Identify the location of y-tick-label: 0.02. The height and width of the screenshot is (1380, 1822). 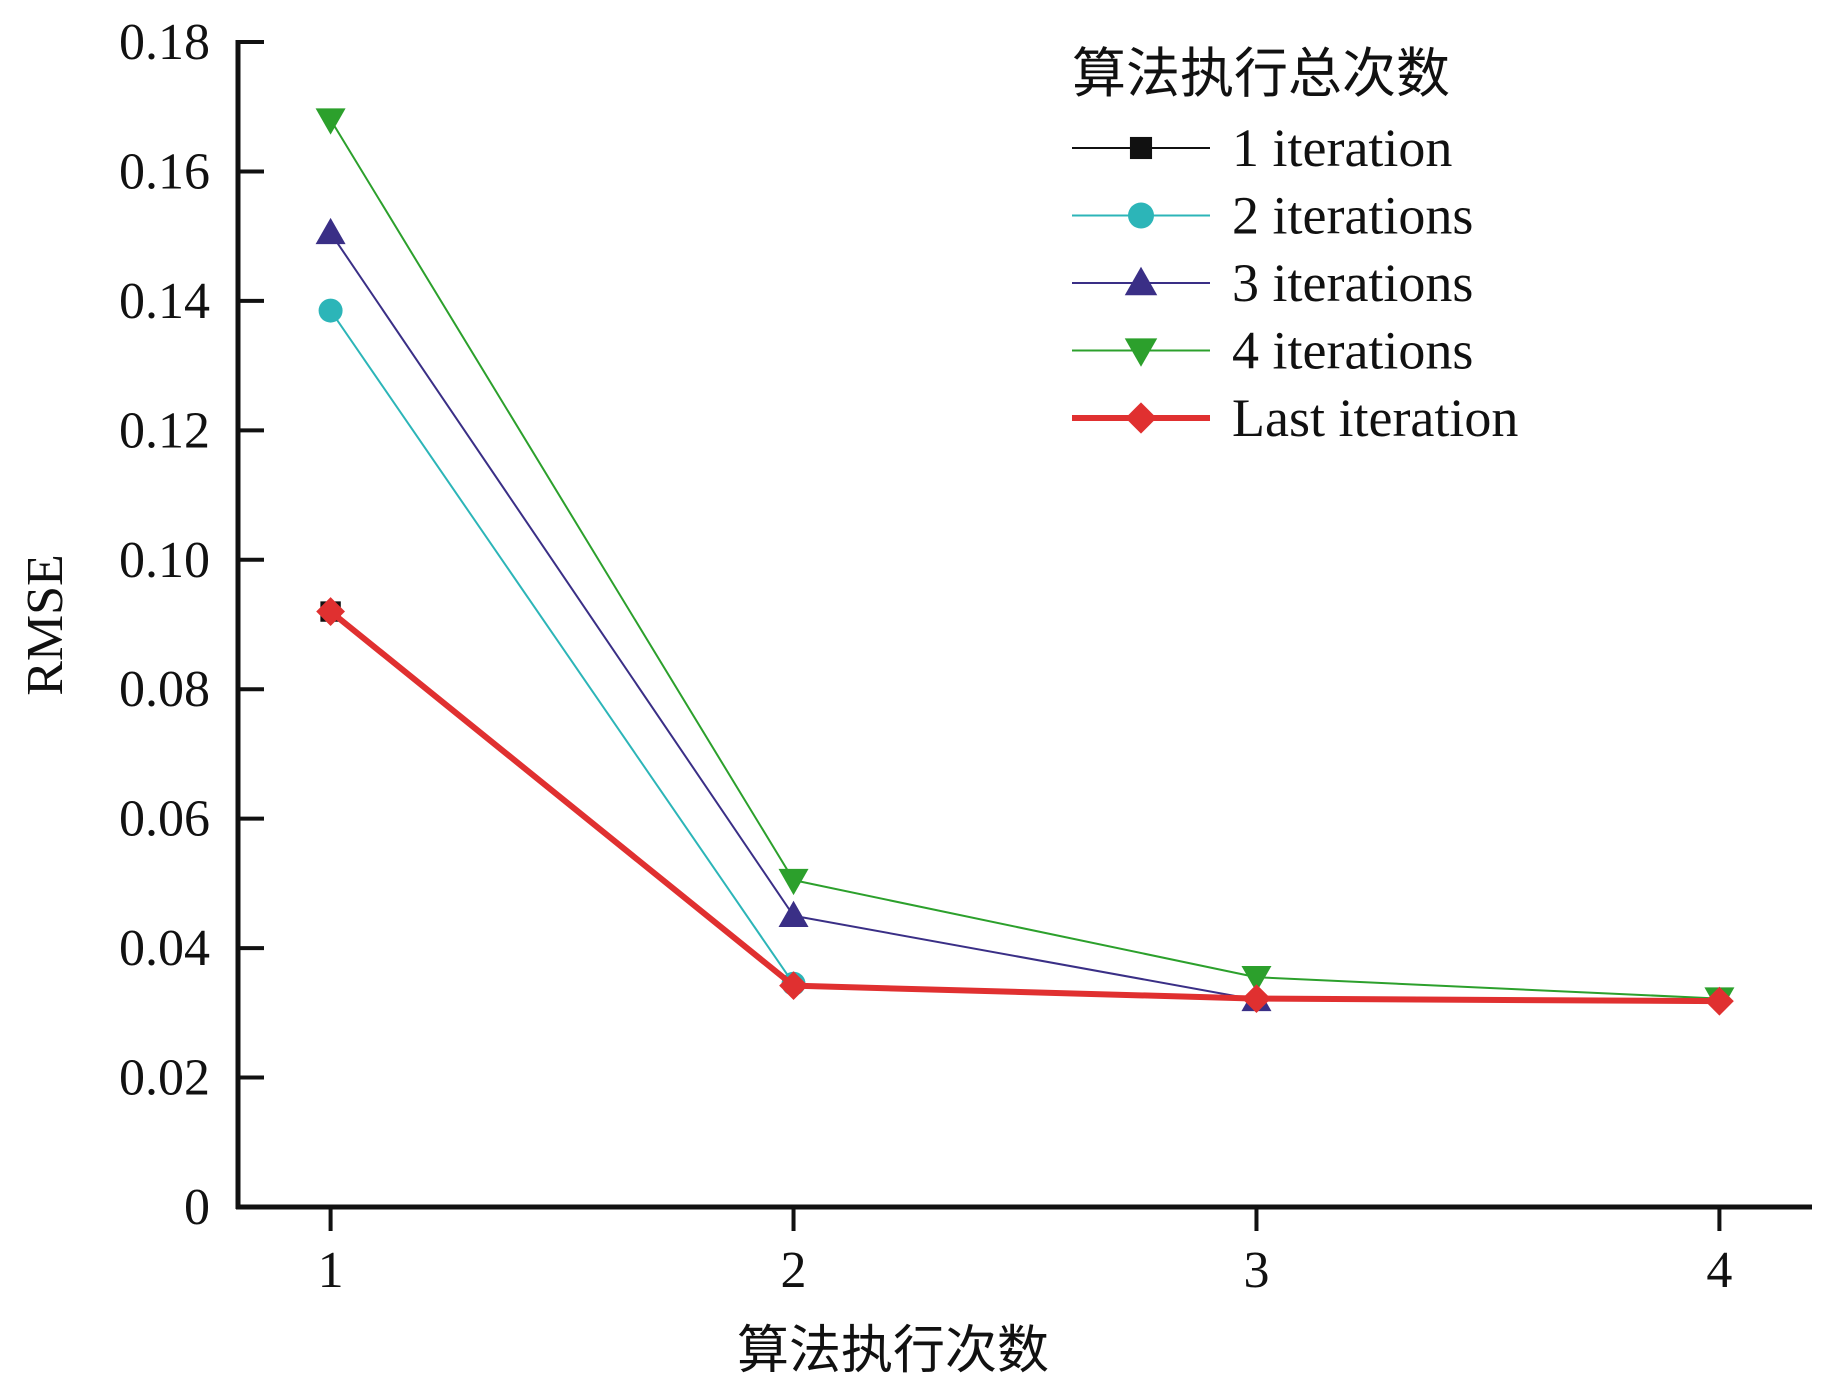
(164, 1078).